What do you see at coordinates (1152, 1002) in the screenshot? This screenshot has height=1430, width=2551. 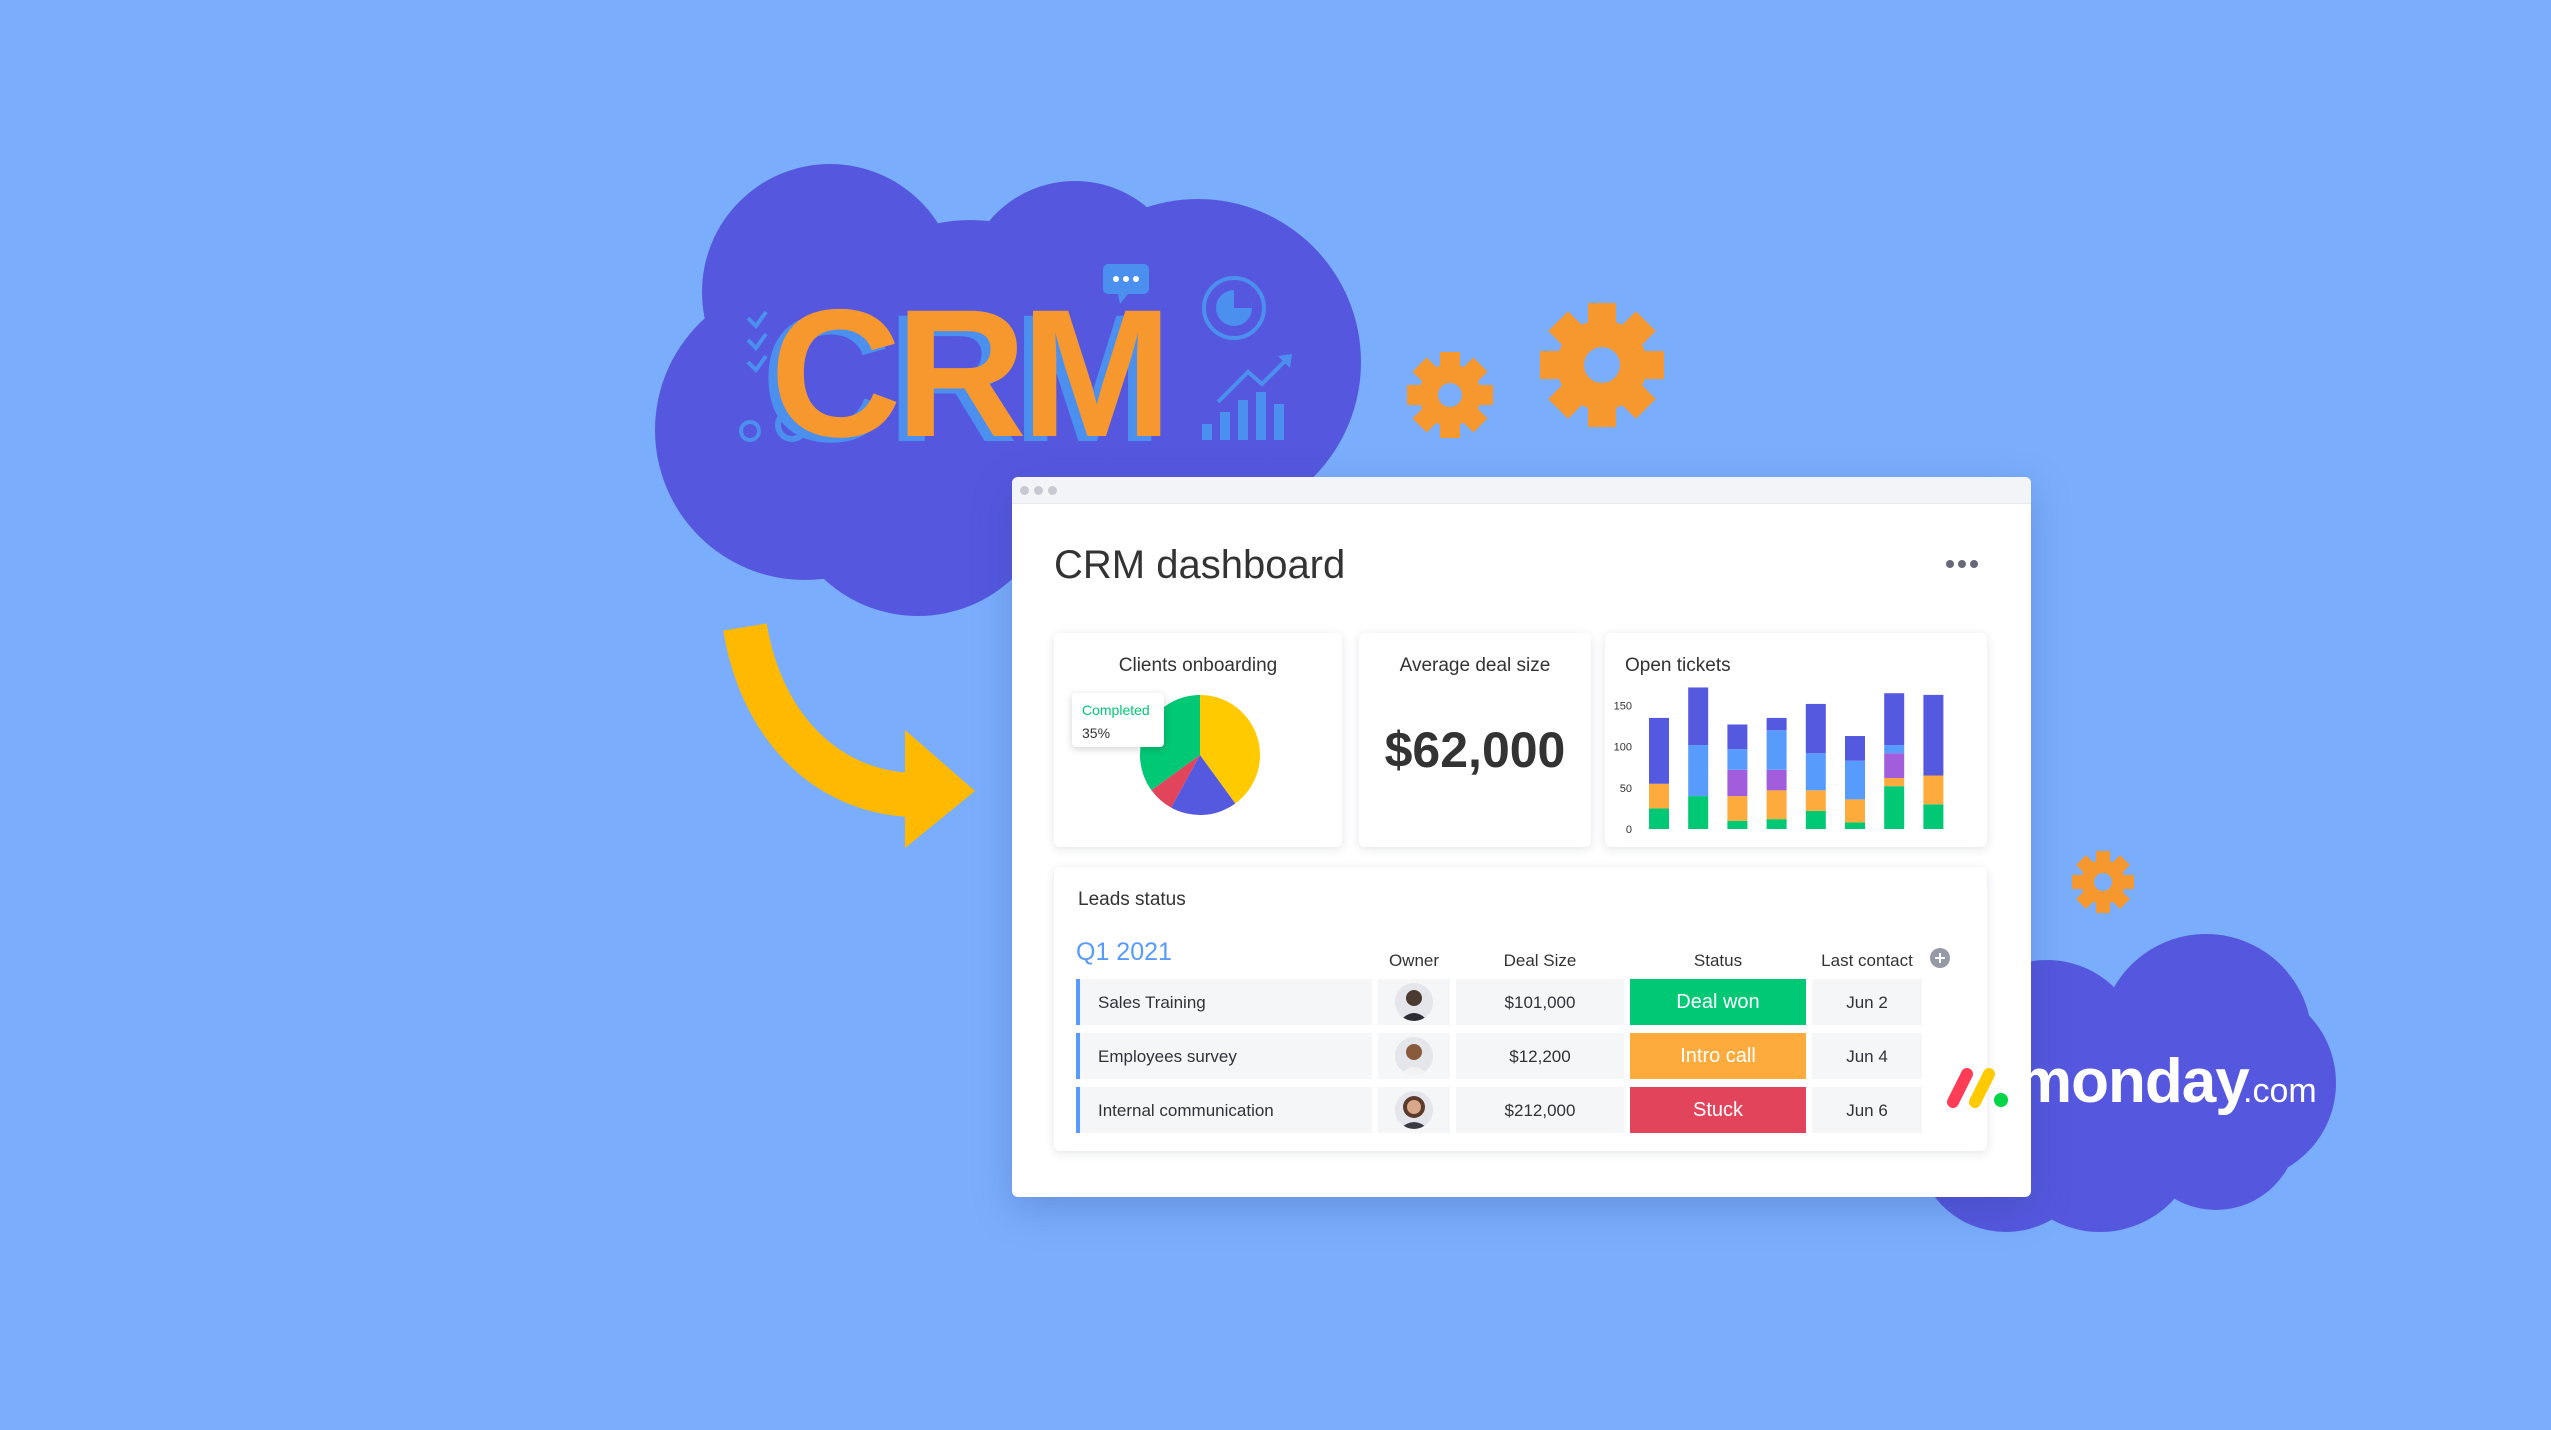 I see `item-name: Sales Training` at bounding box center [1152, 1002].